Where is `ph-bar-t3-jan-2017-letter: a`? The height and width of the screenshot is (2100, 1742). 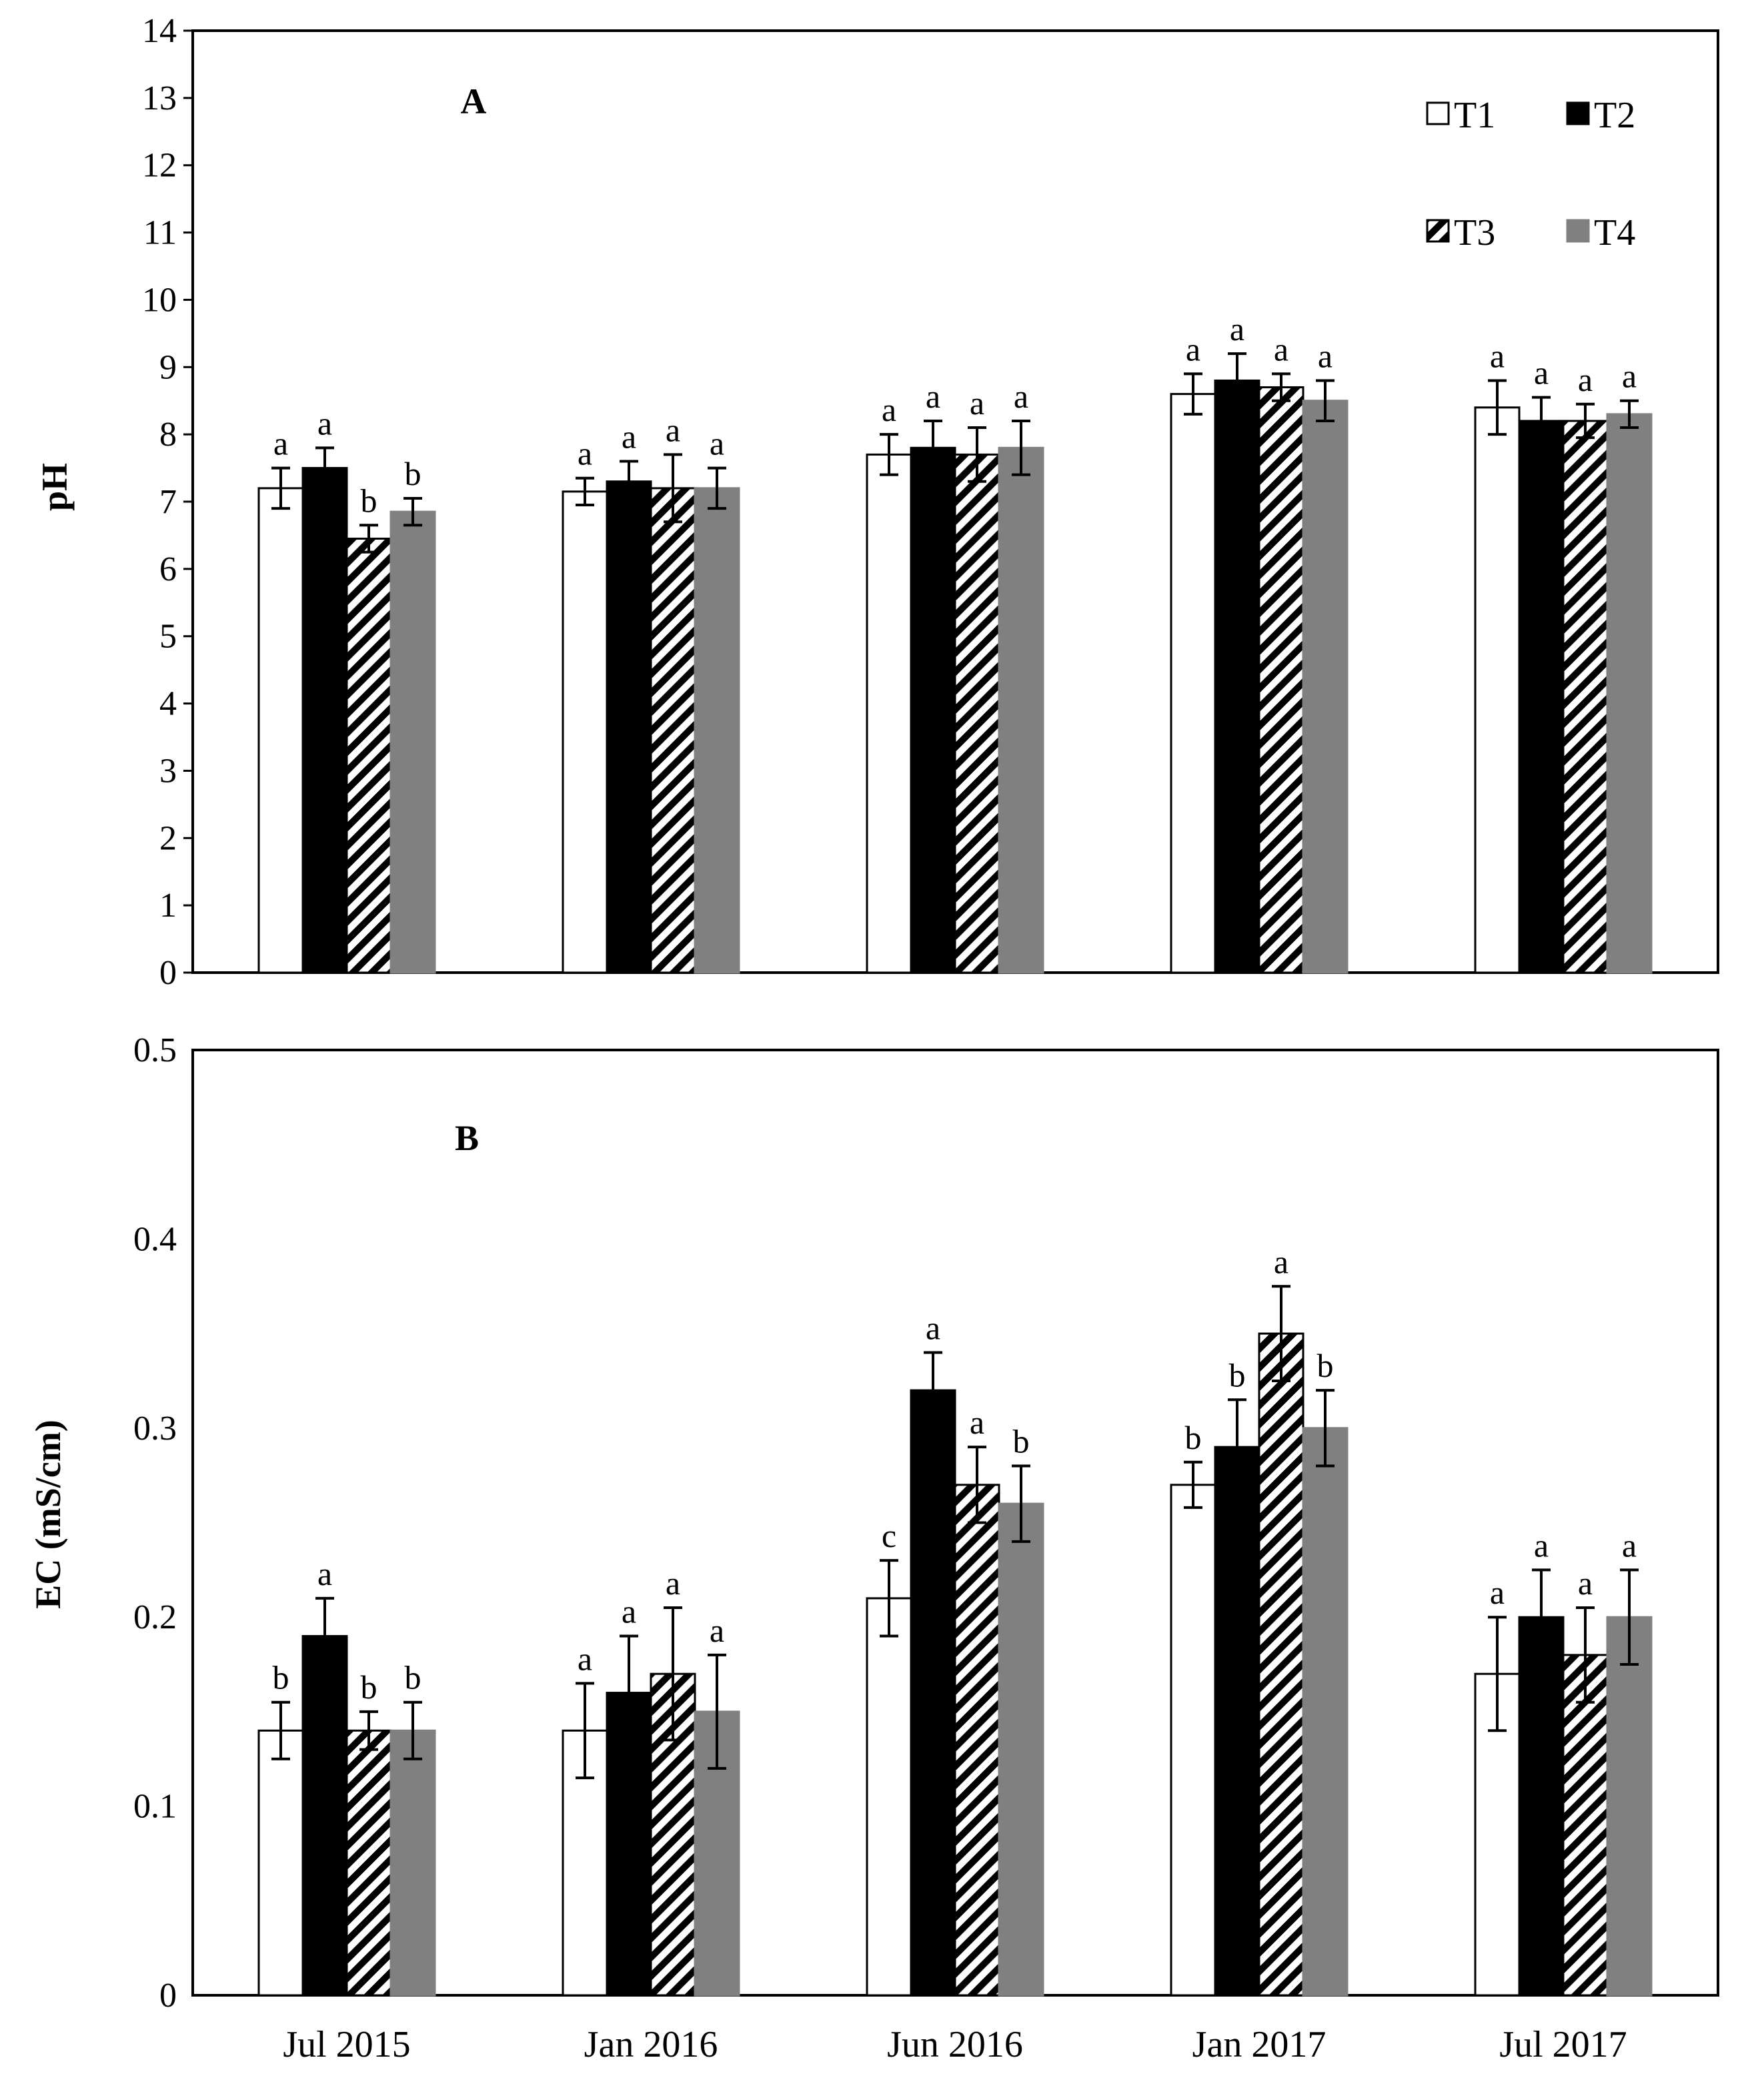
ph-bar-t3-jan-2017-letter: a is located at coordinates (1281, 349).